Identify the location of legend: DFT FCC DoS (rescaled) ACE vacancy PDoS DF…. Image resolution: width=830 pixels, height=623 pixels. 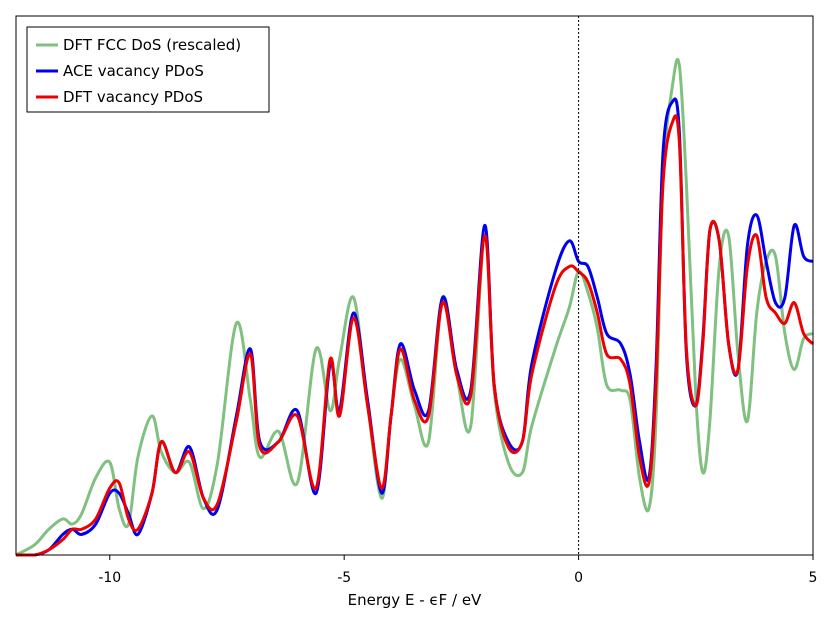
(148, 69).